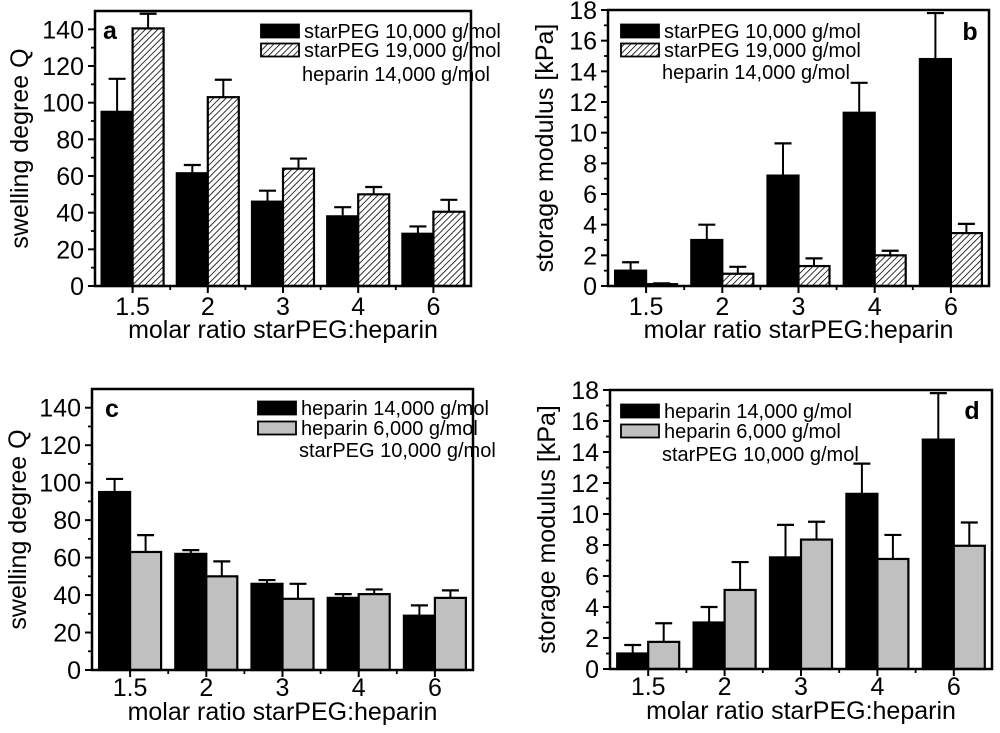 Image resolution: width=1000 pixels, height=733 pixels. I want to click on y-tick-label-c-120: 120, so click(60, 446).